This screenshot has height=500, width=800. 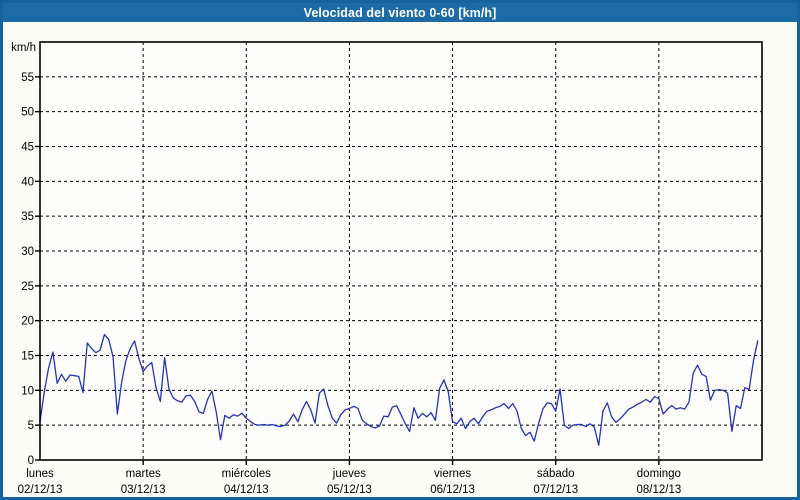 What do you see at coordinates (27, 148) in the screenshot?
I see `y-tick-label: 45` at bounding box center [27, 148].